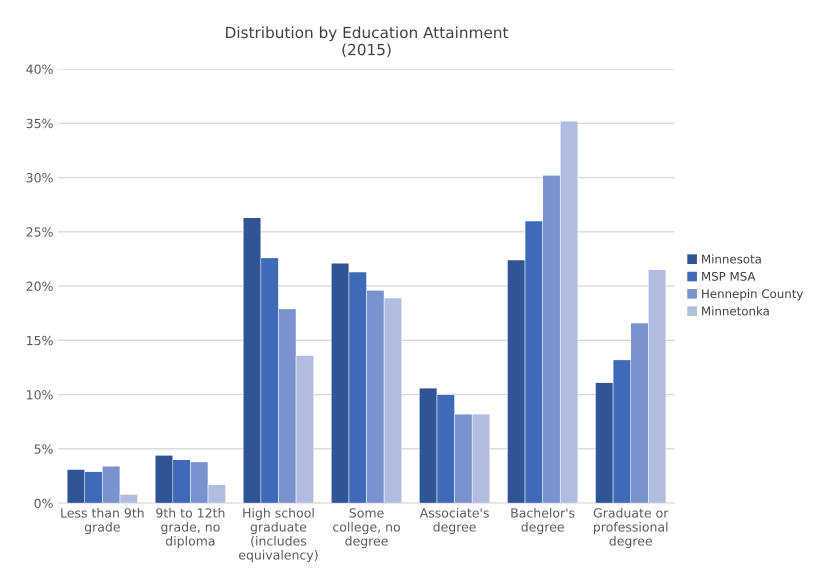 The width and height of the screenshot is (833, 575). Describe the element at coordinates (731, 259) in the screenshot. I see `legend-label: Minnesota` at that location.